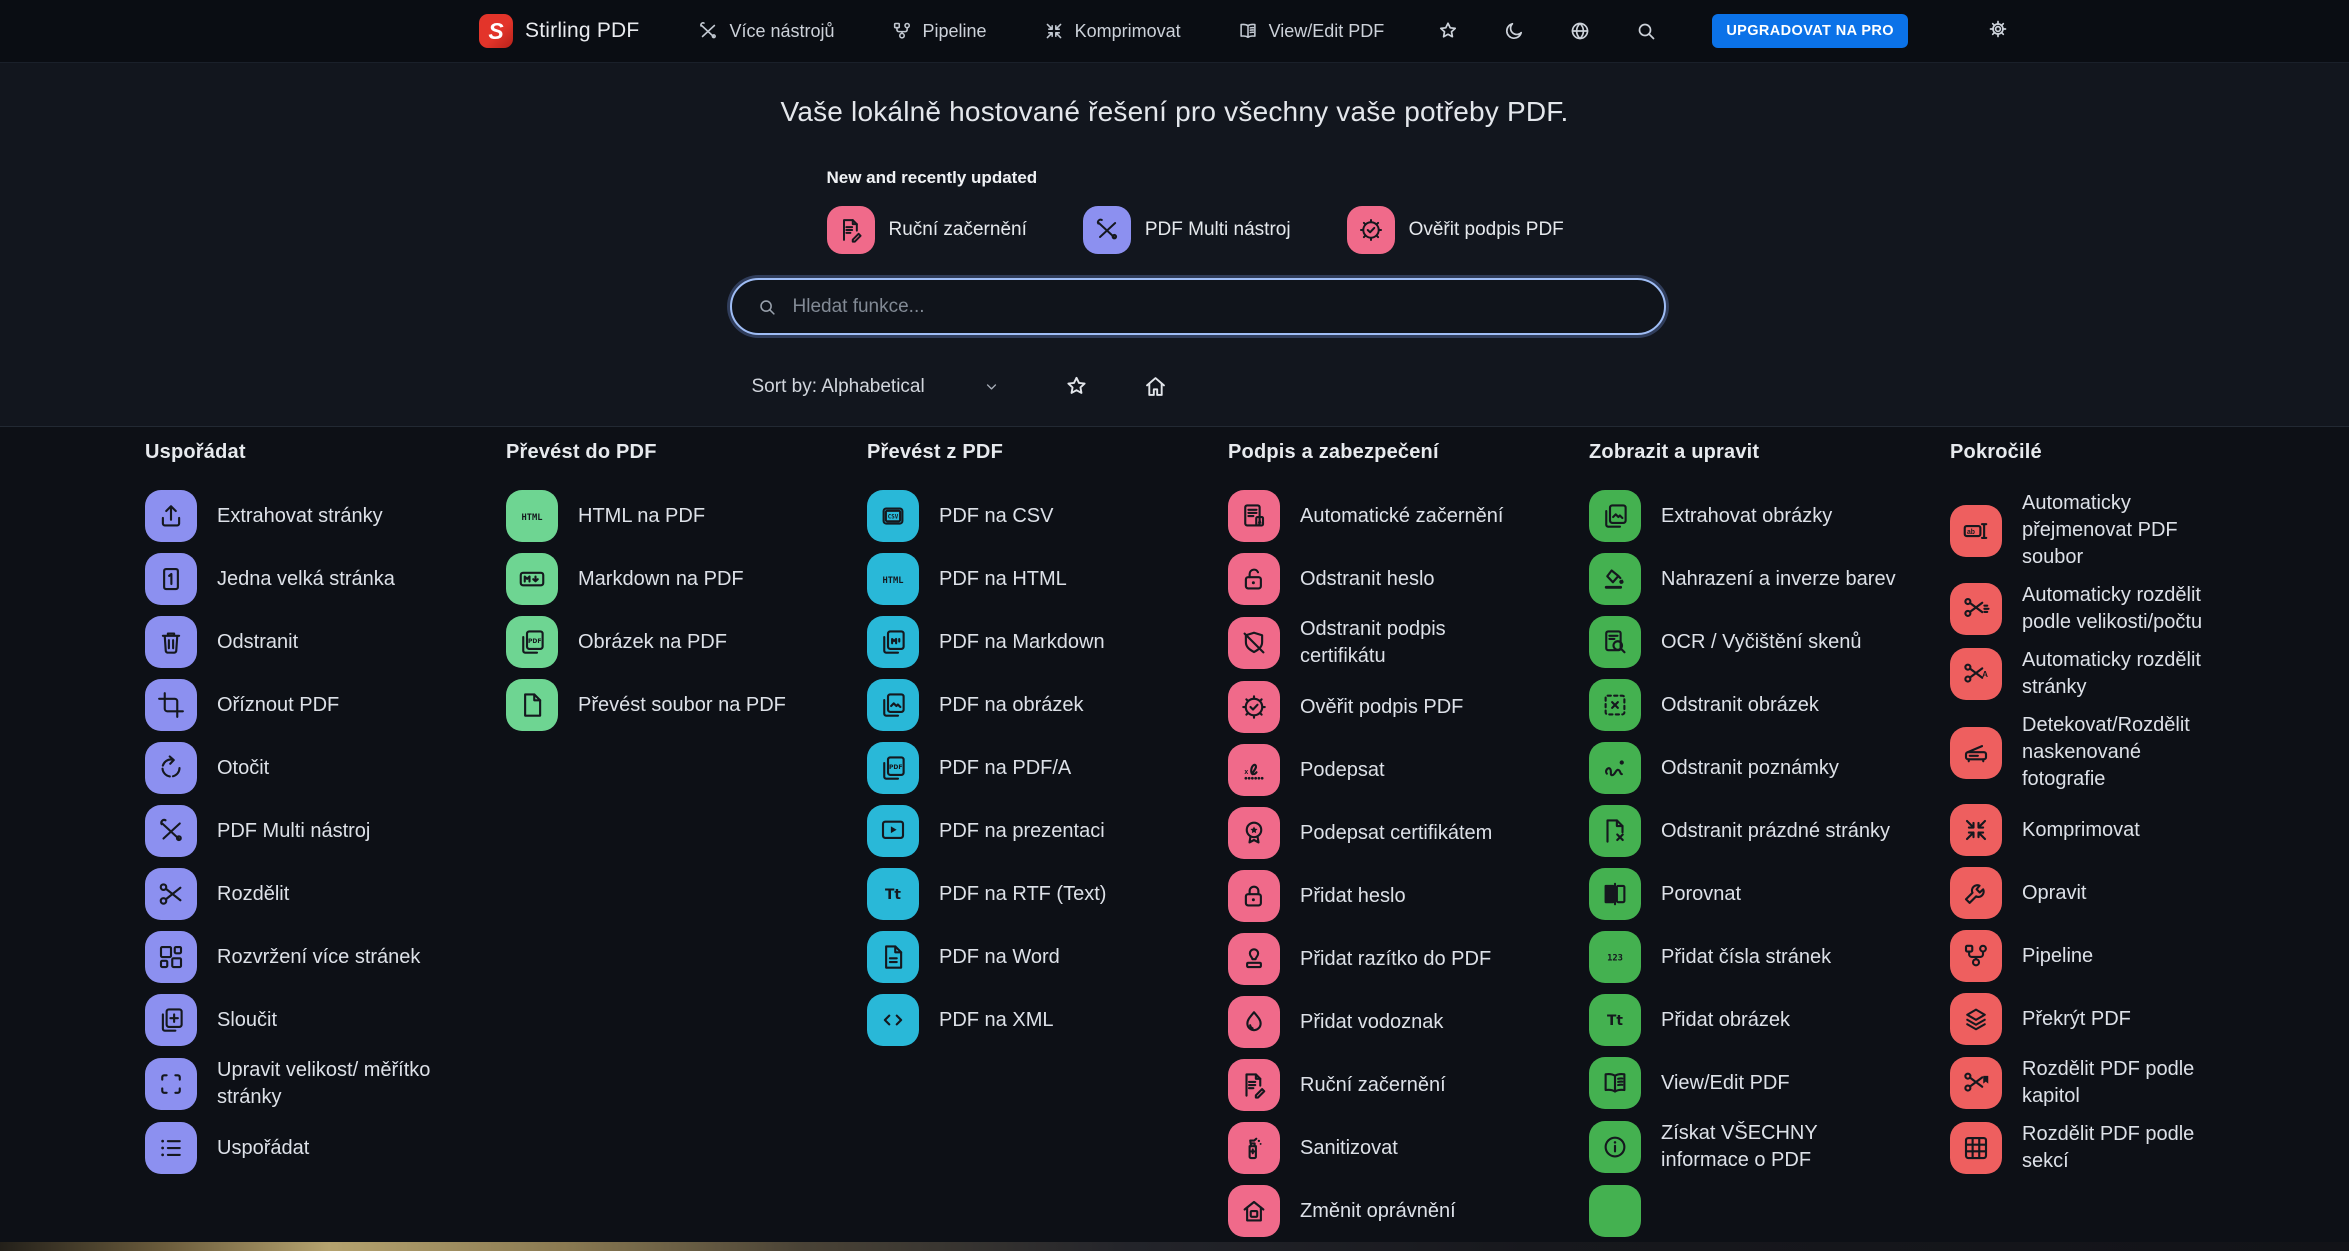 The height and width of the screenshot is (1251, 2349). What do you see at coordinates (2130, 1148) in the screenshot?
I see `tool-item-grid9: Rozdělit PDF podle sekcí` at bounding box center [2130, 1148].